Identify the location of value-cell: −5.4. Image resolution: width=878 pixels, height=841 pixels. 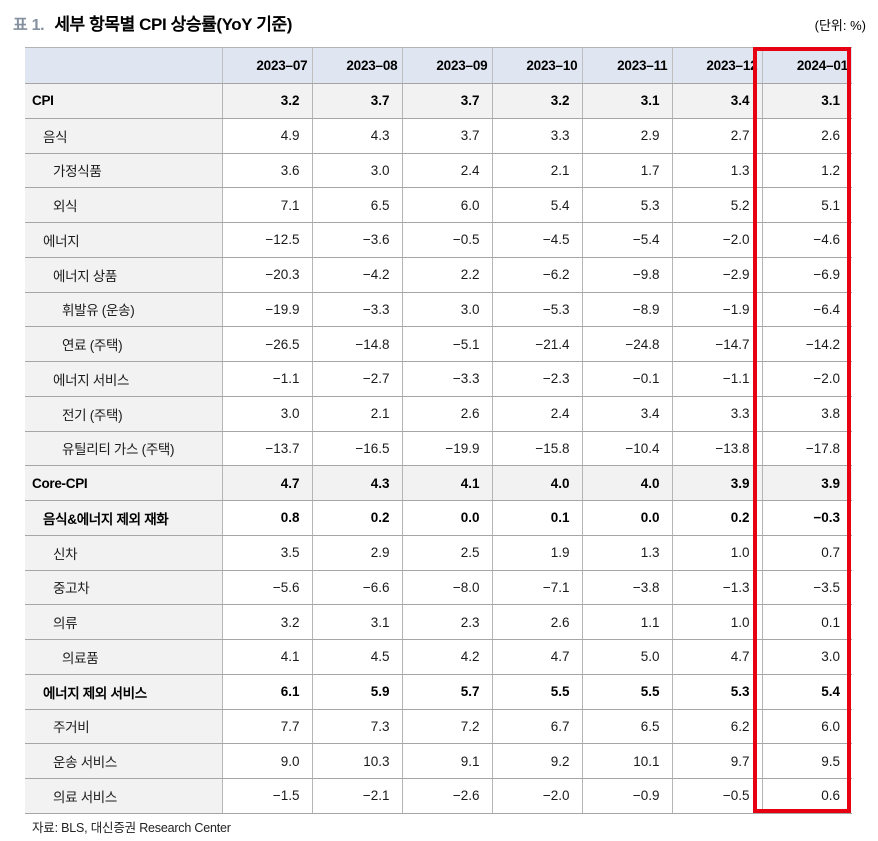
(626, 240).